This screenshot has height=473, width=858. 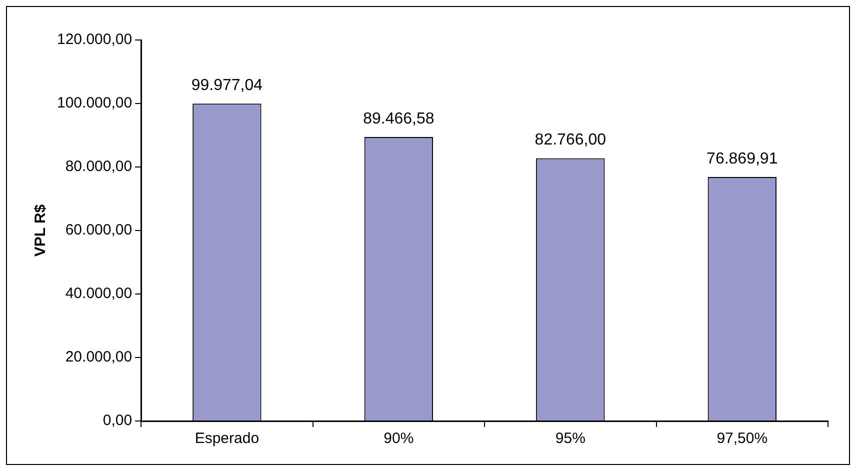 I want to click on x-tick-label: 97,50%, so click(x=742, y=439).